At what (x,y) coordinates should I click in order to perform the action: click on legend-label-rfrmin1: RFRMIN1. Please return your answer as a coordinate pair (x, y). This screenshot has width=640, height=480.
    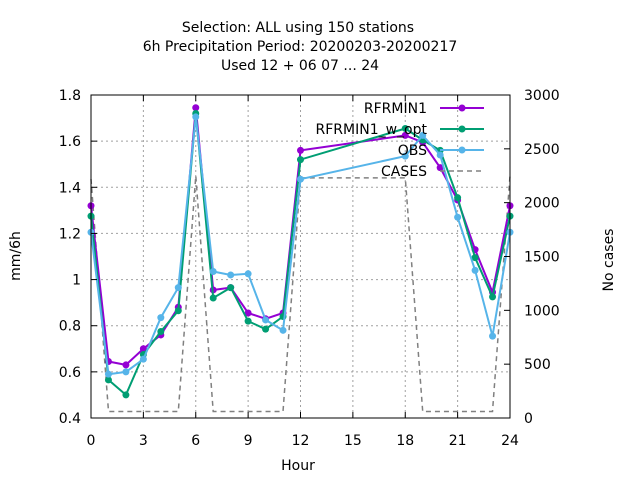
    Looking at the image, I should click on (395, 109).